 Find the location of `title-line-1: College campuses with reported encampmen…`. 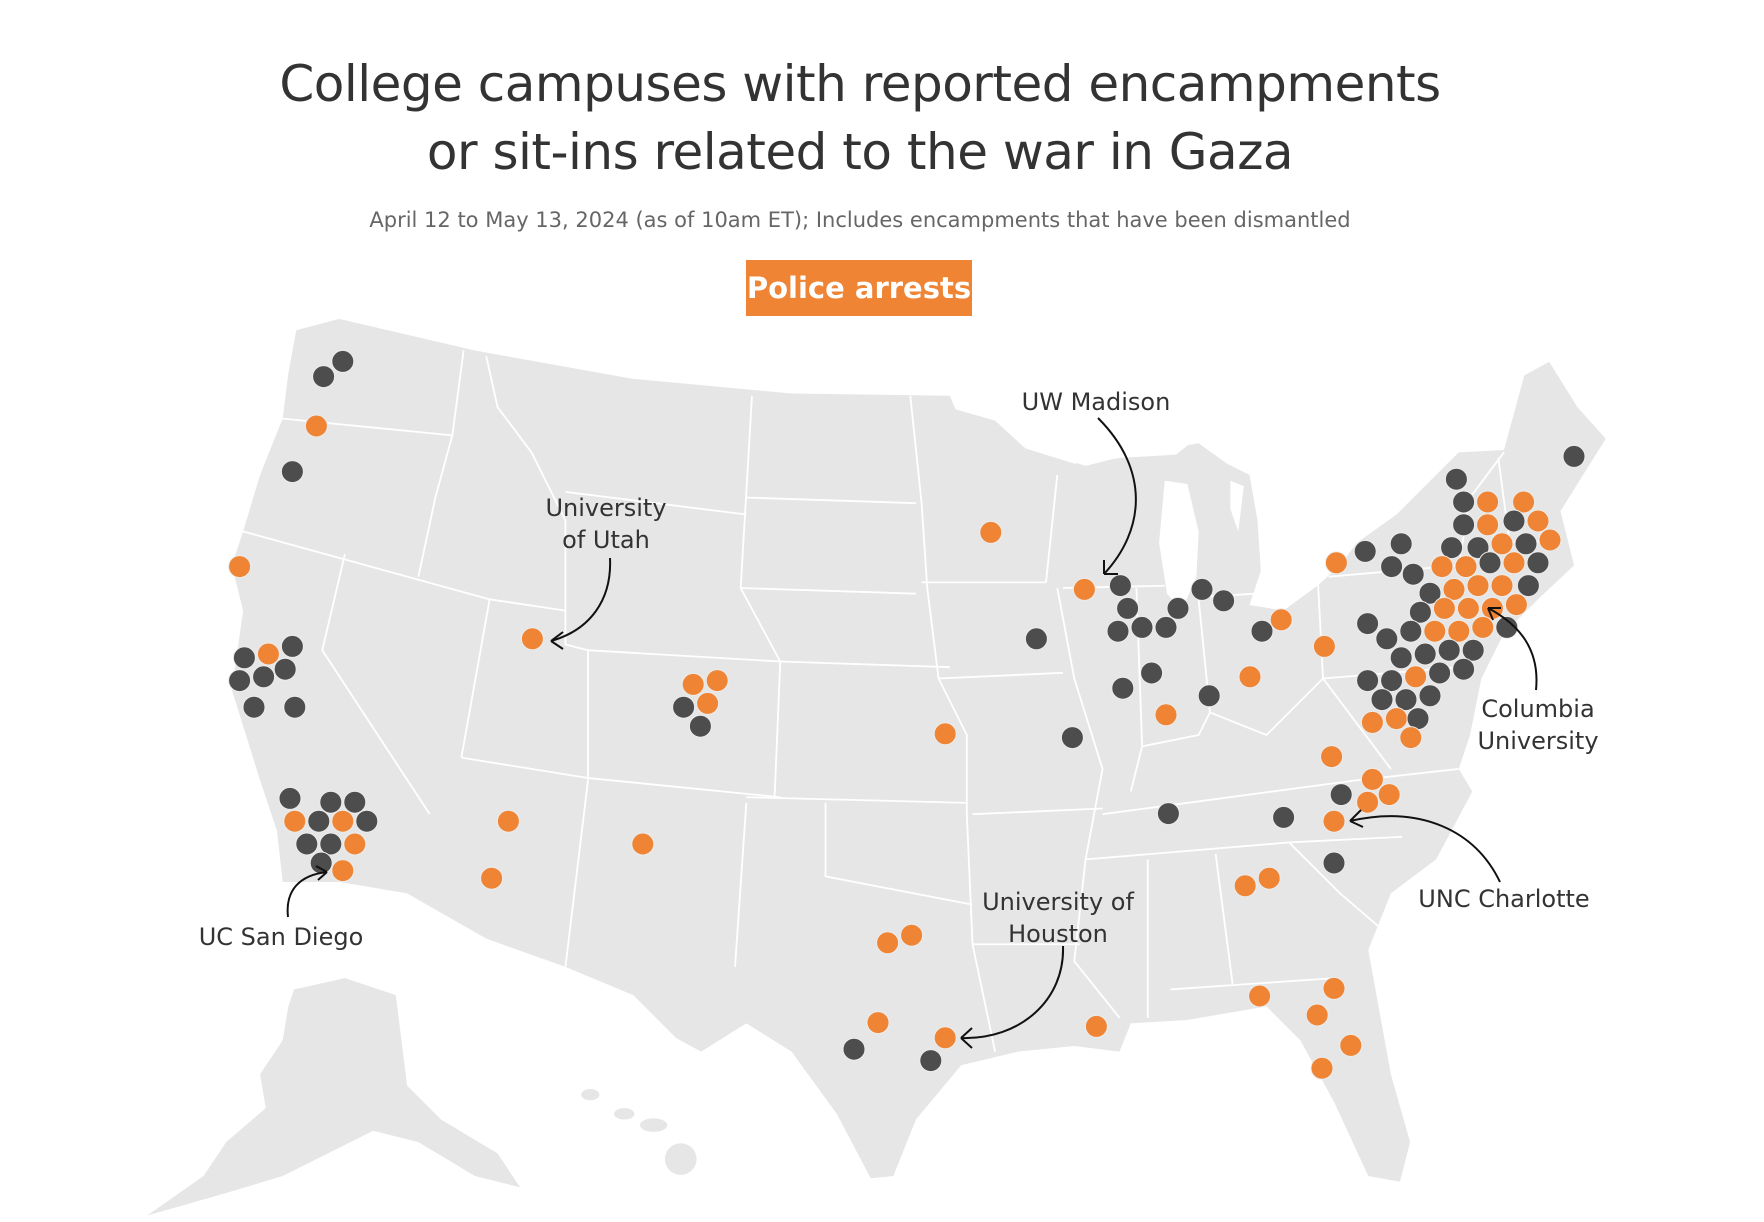

title-line-1: College campuses with reported encampmen… is located at coordinates (860, 84).